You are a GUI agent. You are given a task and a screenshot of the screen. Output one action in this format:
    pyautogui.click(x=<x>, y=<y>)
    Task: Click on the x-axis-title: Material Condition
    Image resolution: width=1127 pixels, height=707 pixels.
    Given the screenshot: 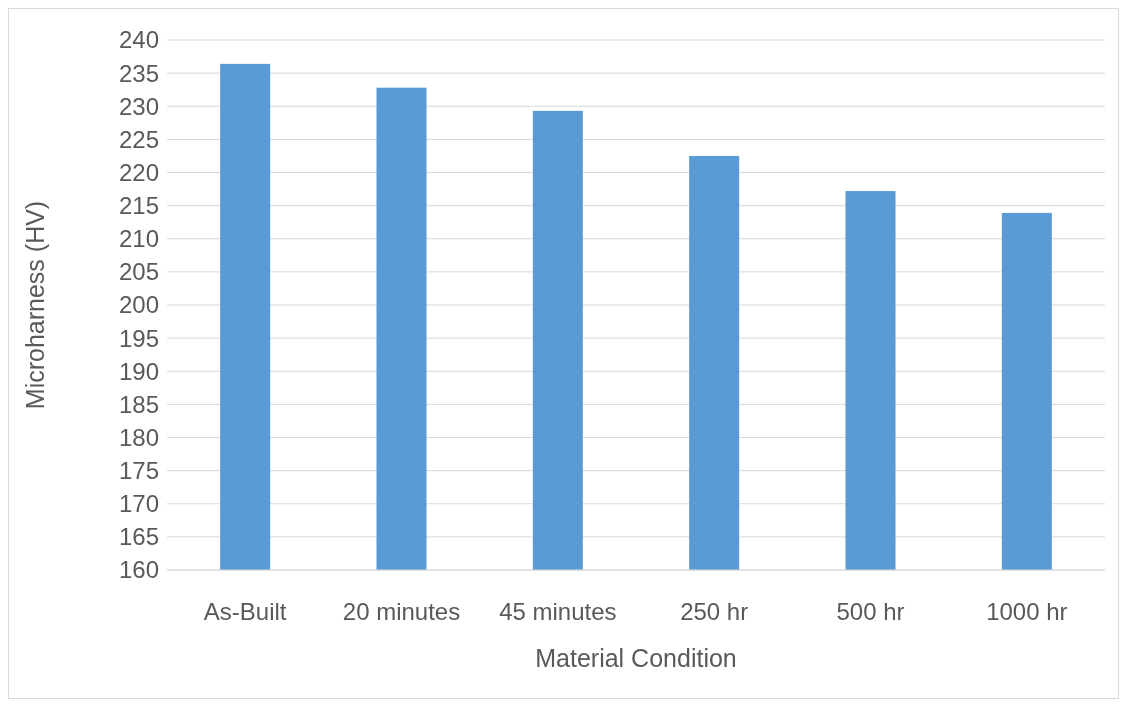 What is the action you would take?
    pyautogui.click(x=636, y=658)
    